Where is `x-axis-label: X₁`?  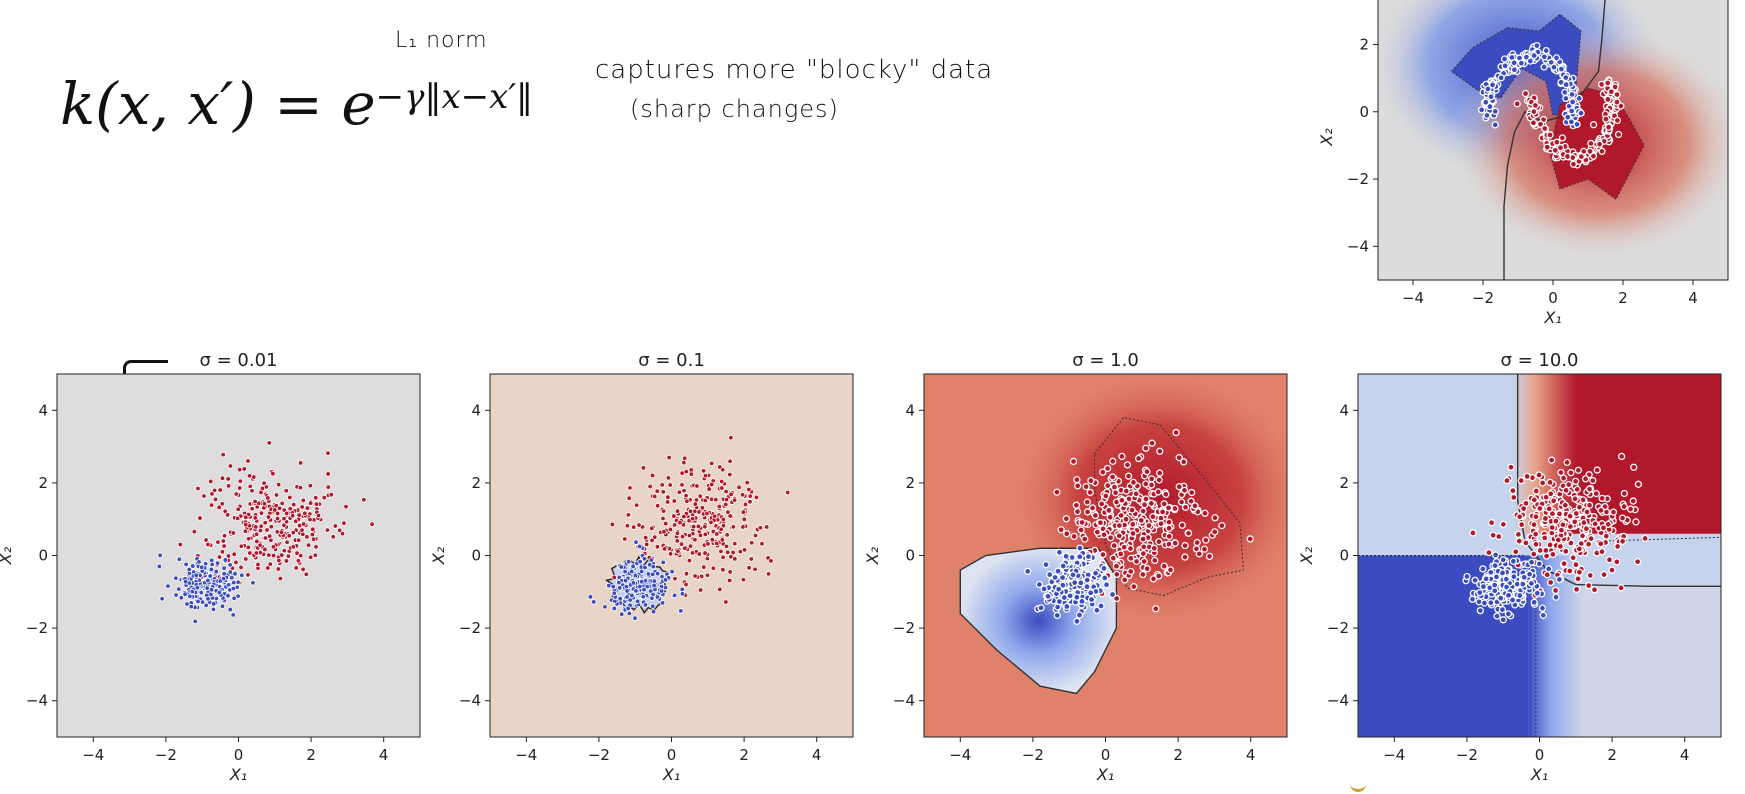 x-axis-label: X₁ is located at coordinates (671, 774).